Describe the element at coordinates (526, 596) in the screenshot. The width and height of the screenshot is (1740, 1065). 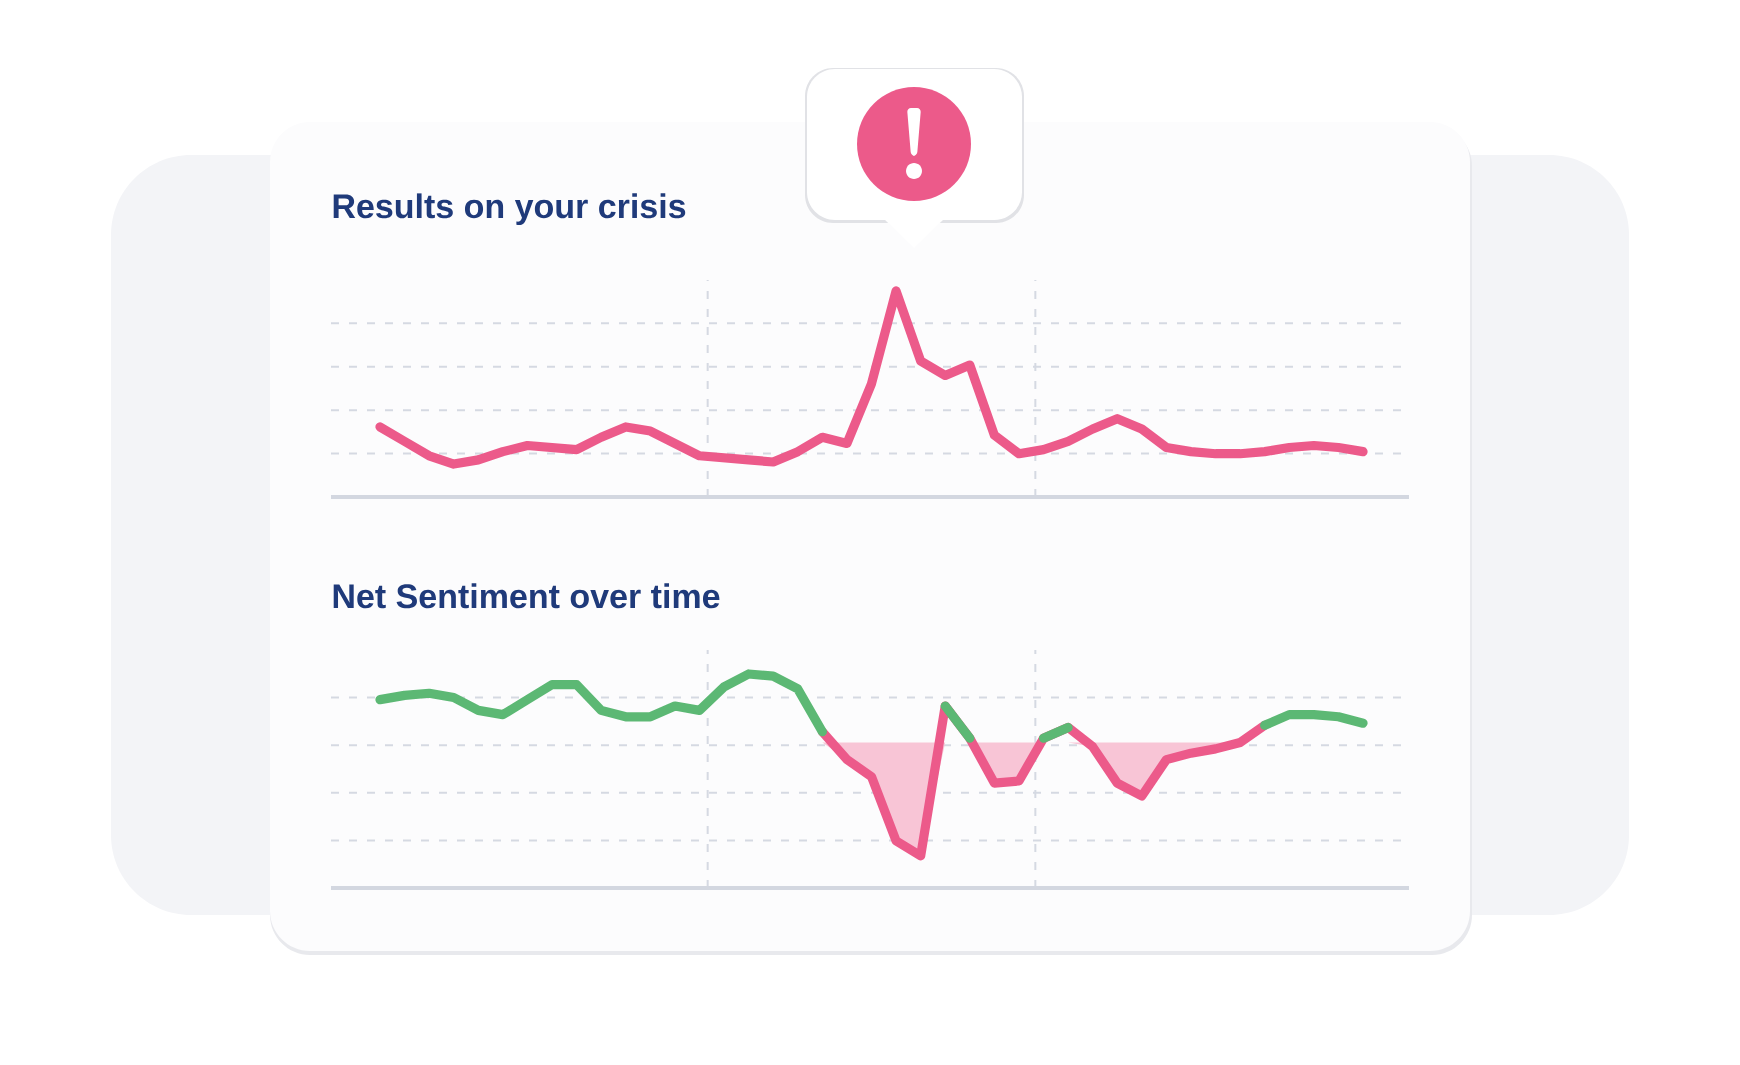
I see `chart-title: Net Sentiment over time` at that location.